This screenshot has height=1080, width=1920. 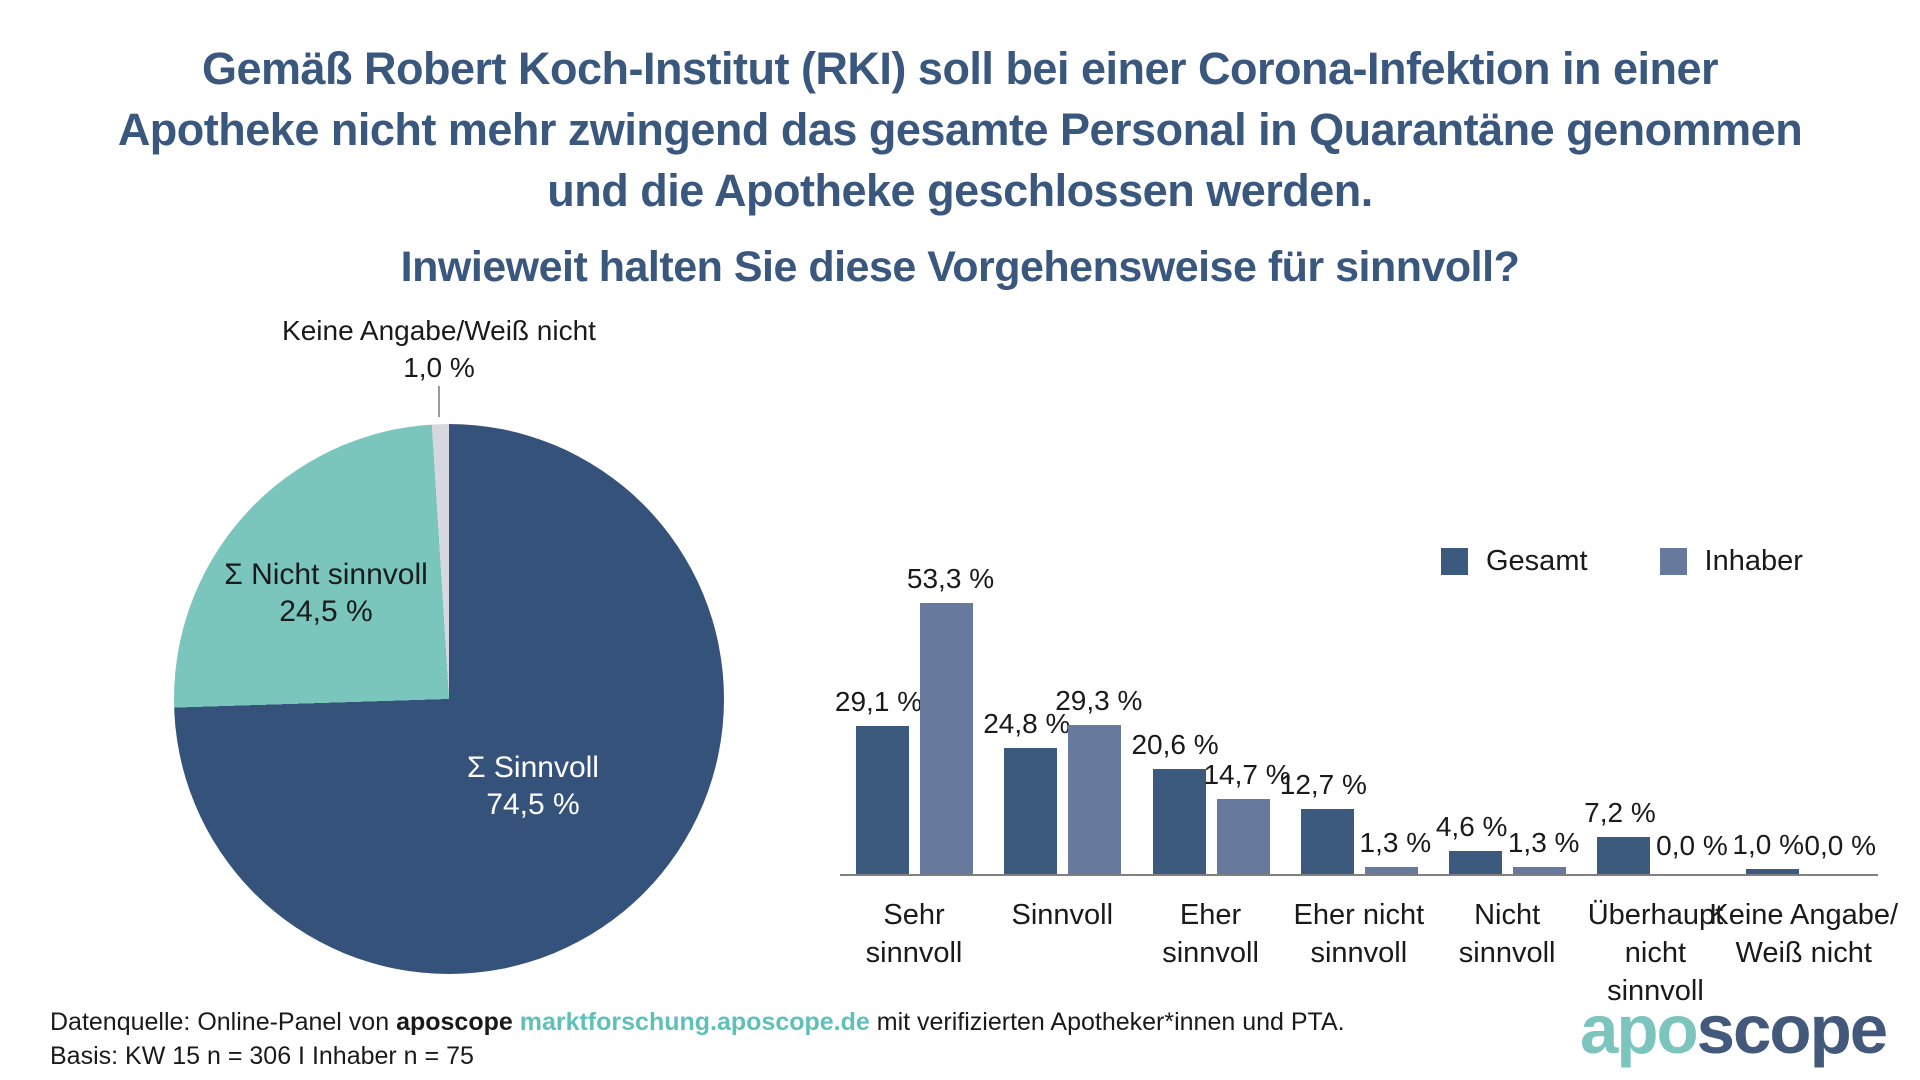 What do you see at coordinates (1395, 842) in the screenshot?
I see `bar-value-inhaber-3: 1,3 %` at bounding box center [1395, 842].